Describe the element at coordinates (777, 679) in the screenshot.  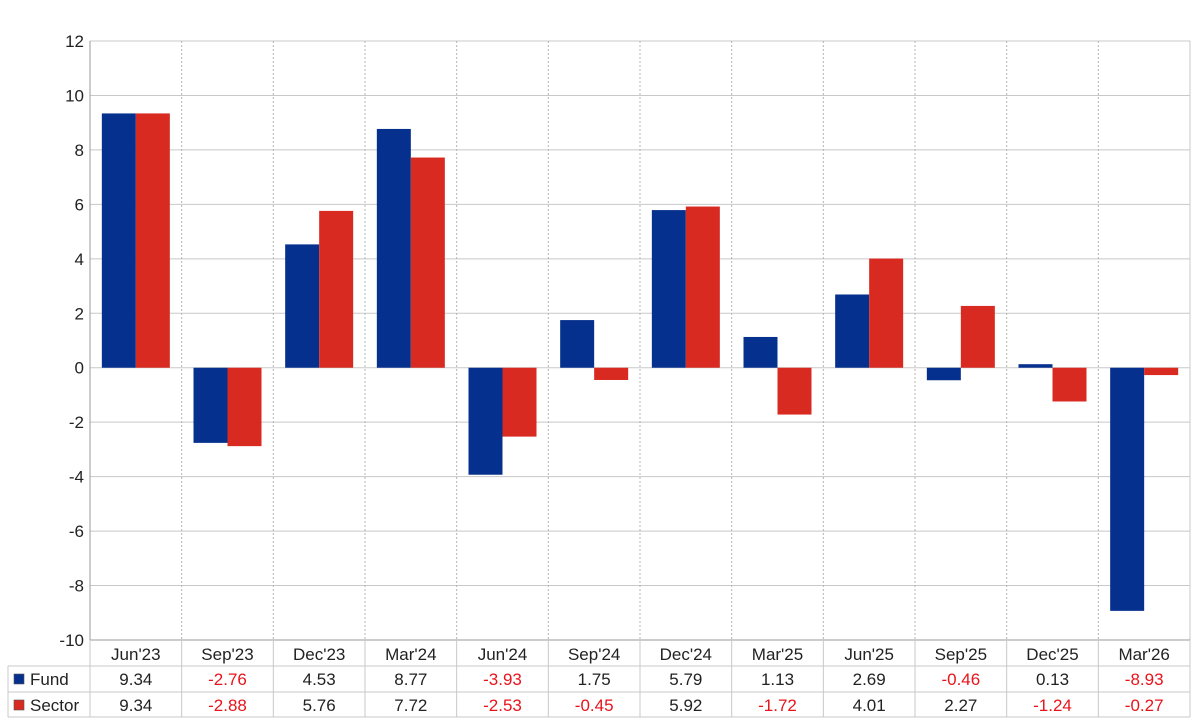
I see `table-value-fund: 1.13` at that location.